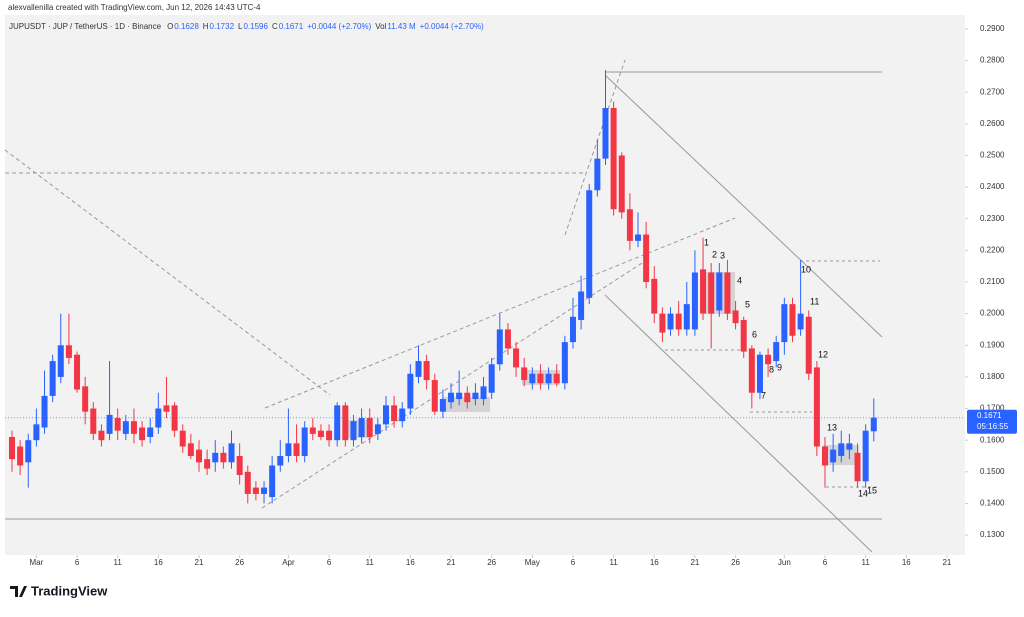 The height and width of the screenshot is (617, 1024). Describe the element at coordinates (170, 26) in the screenshot. I see `legend-label: O` at that location.